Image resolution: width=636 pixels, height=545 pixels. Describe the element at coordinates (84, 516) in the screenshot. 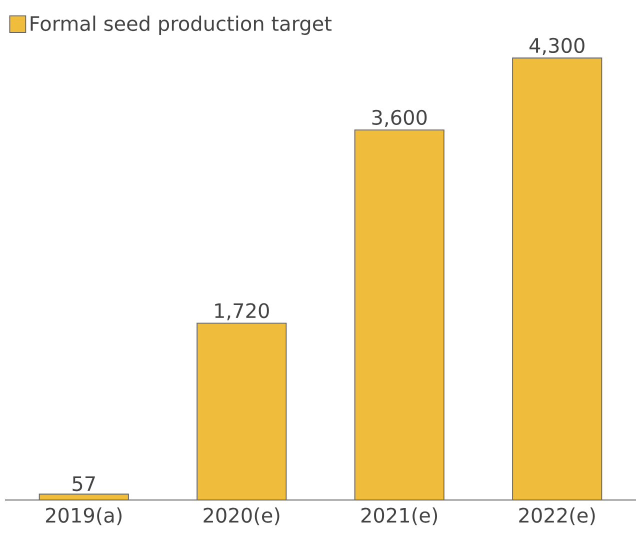

I see `x-tick-label: 2019(a)` at that location.